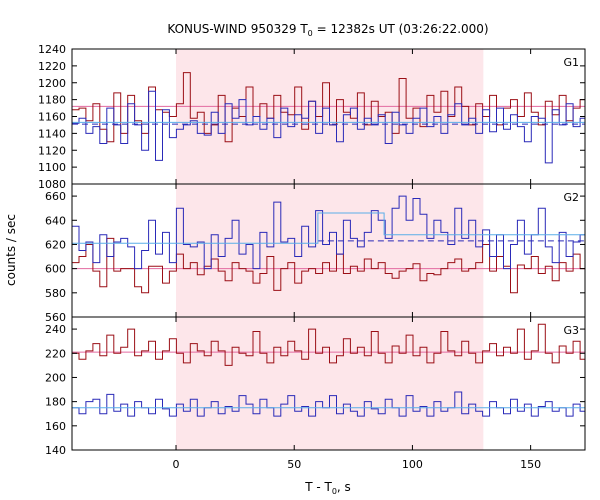 The image size is (600, 500). What do you see at coordinates (52, 150) in the screenshot?
I see `y-tick-label: 1120` at bounding box center [52, 150].